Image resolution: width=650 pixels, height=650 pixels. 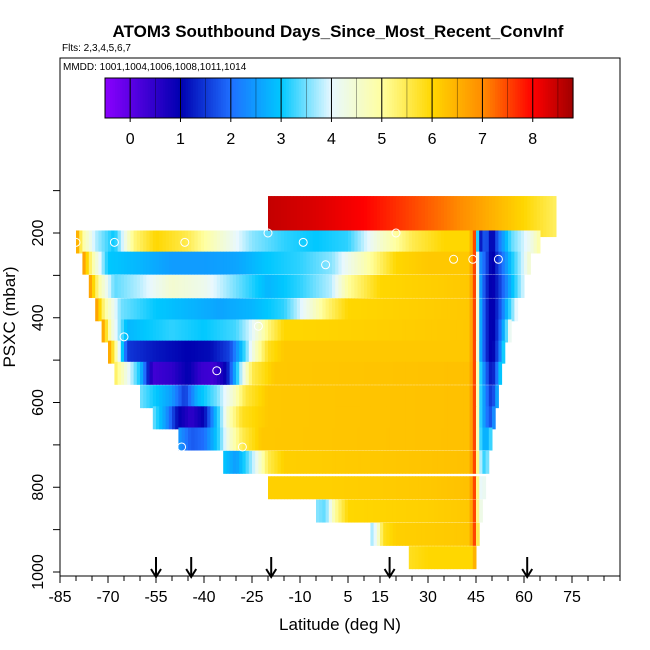 I want to click on y-axis: 200 400 600 800 1000, so click(x=45, y=390).